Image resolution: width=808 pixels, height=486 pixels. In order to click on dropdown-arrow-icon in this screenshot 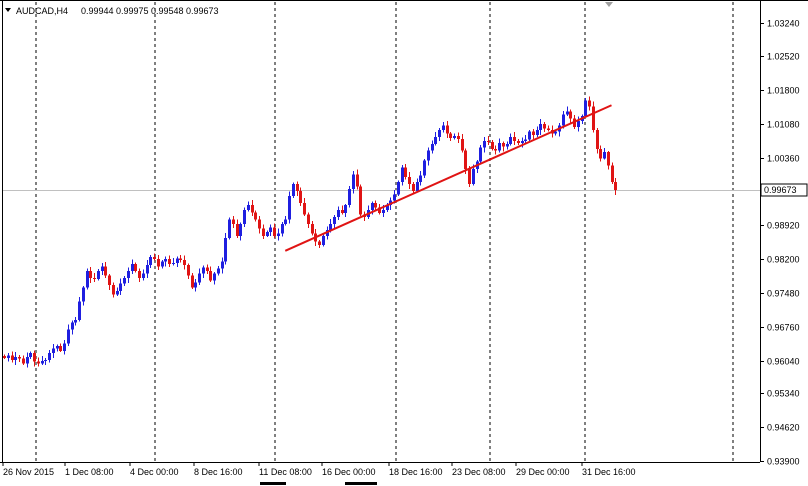, I will do `click(8, 10)`.